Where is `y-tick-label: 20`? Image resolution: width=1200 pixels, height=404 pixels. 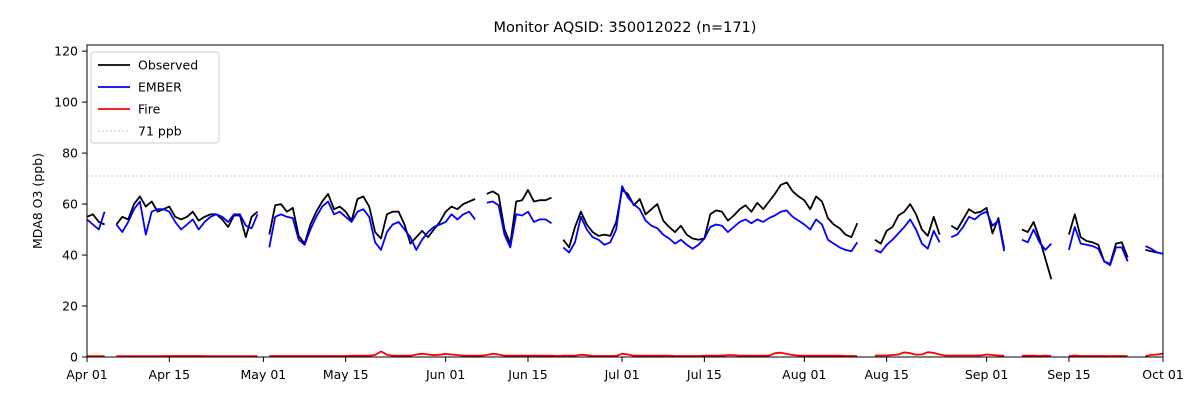 y-tick-label: 20 is located at coordinates (70, 306).